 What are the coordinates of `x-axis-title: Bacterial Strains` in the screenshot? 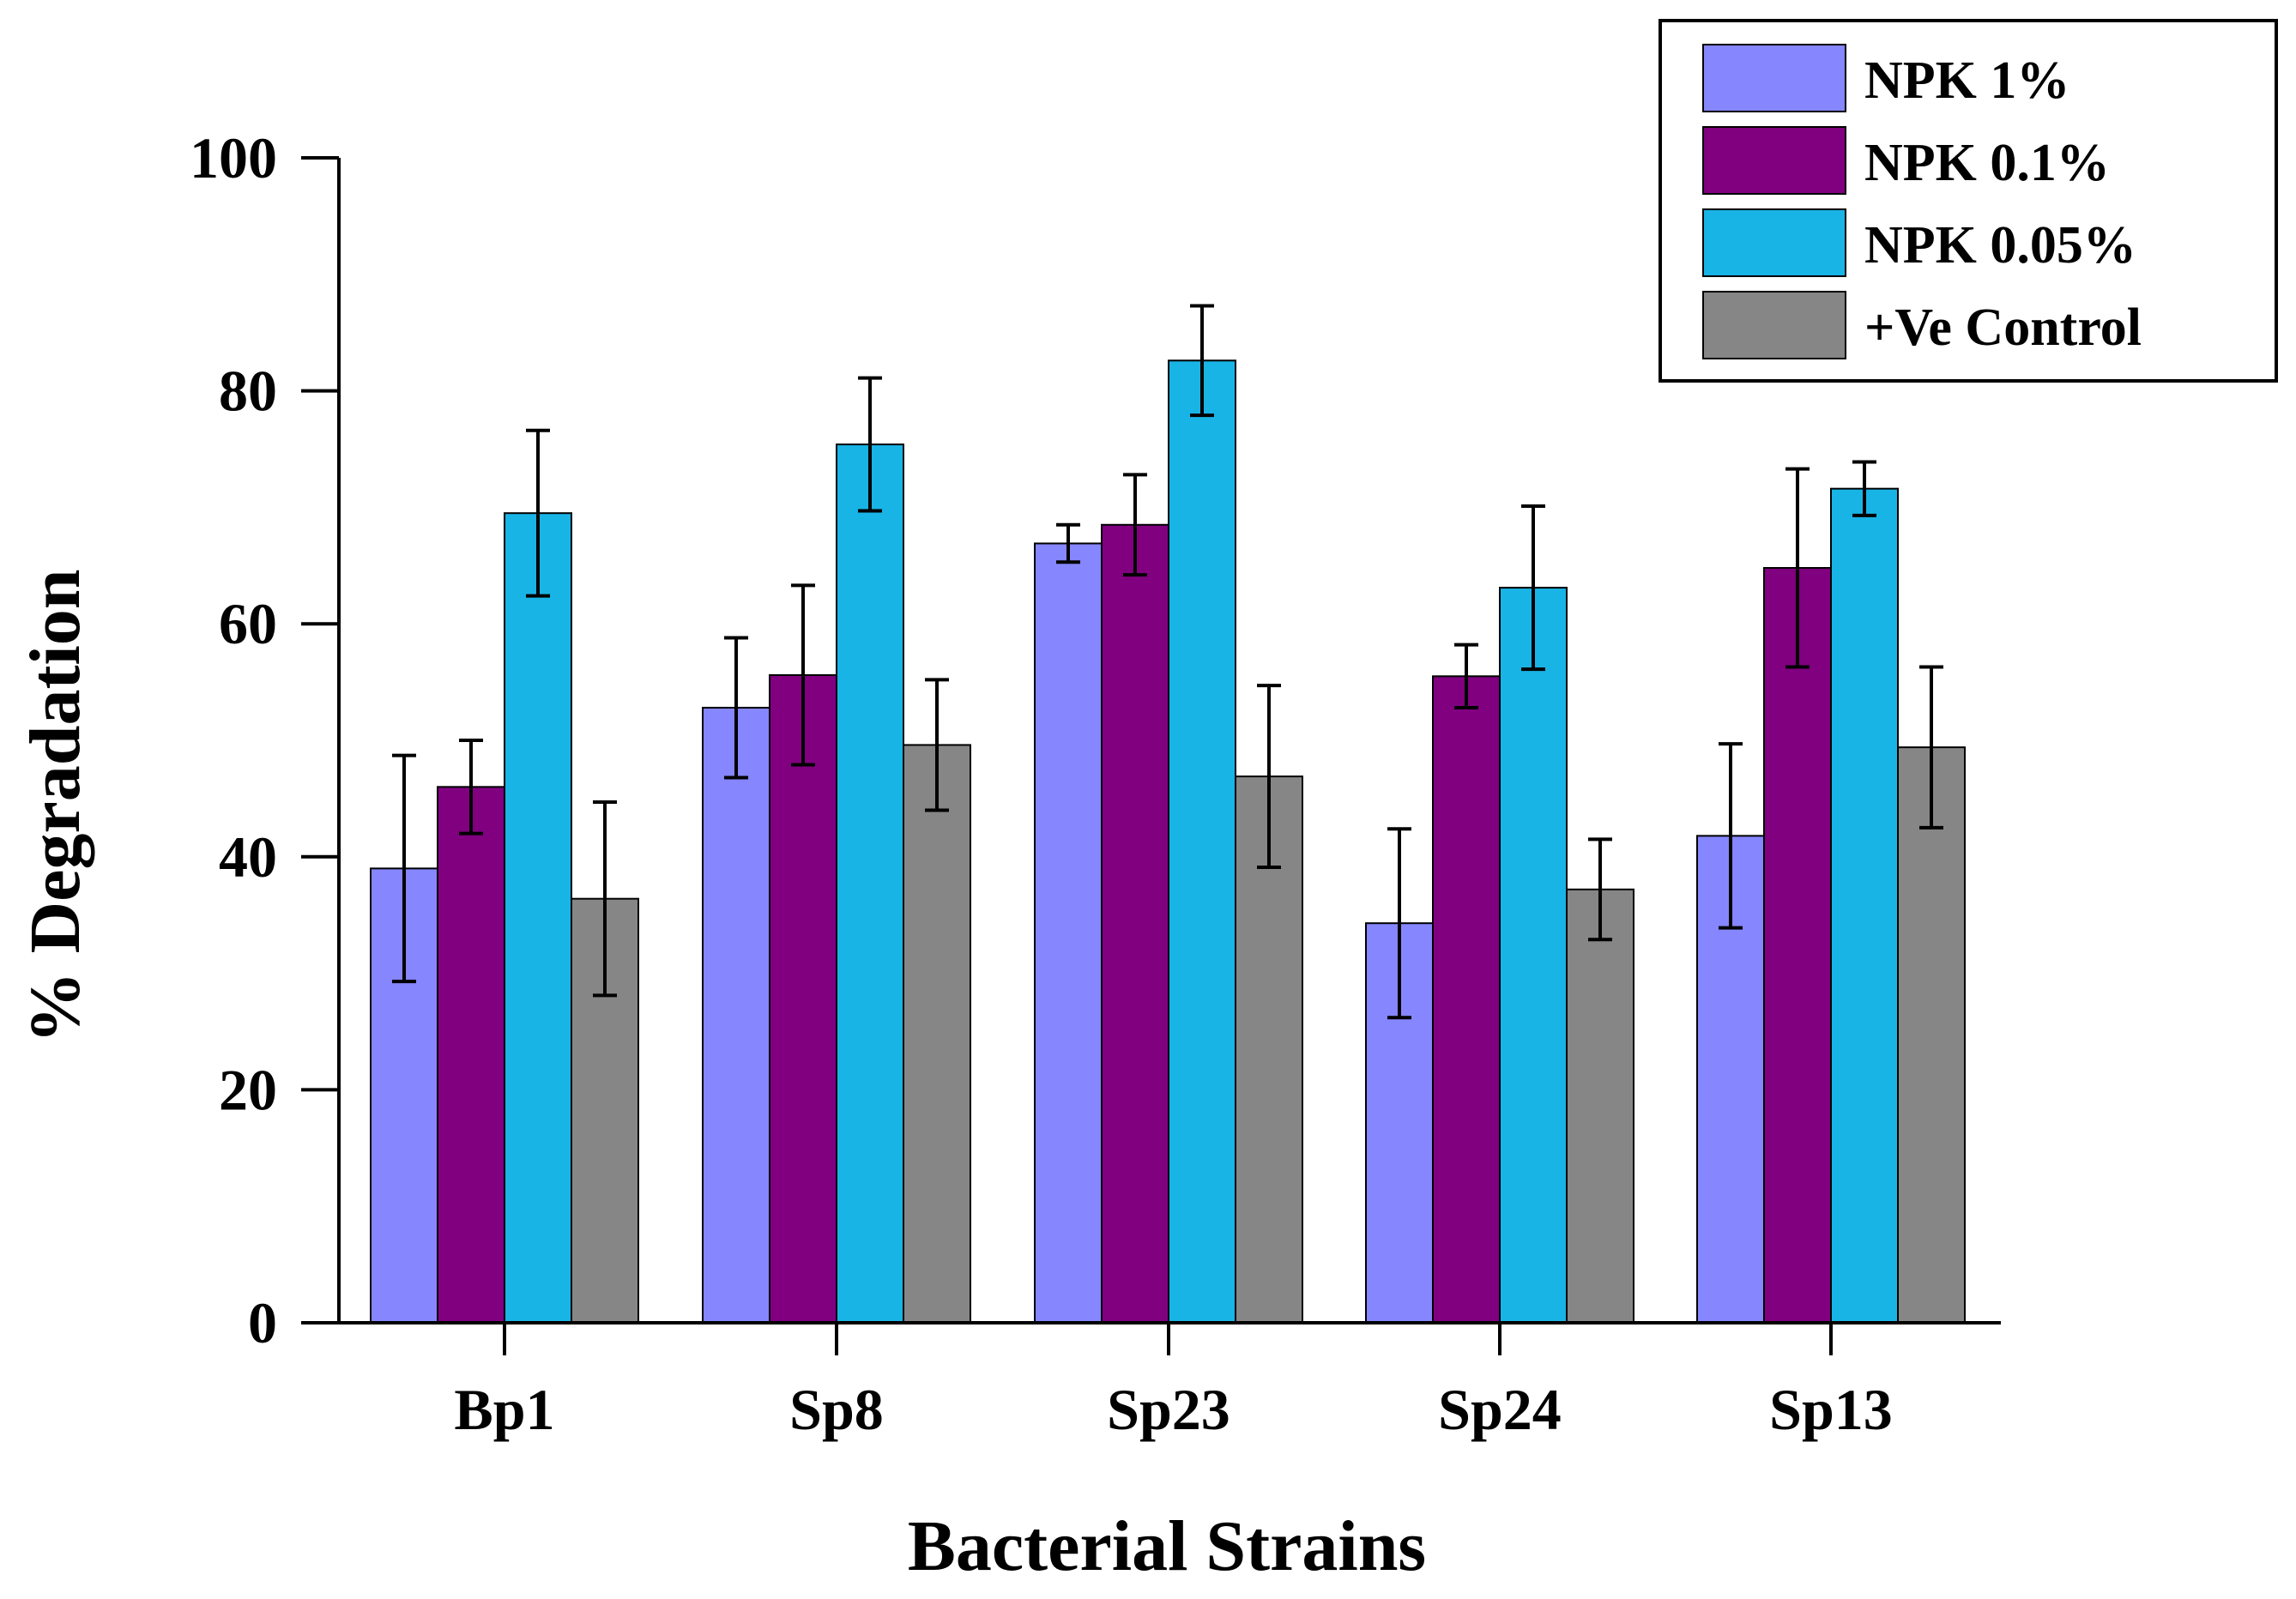 It's located at (1167, 1546).